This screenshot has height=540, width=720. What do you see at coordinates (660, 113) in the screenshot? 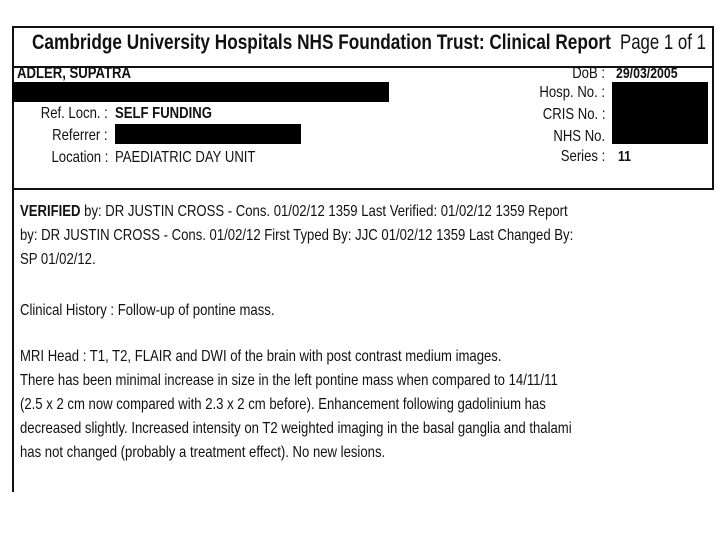
I see `redacted-numbers` at bounding box center [660, 113].